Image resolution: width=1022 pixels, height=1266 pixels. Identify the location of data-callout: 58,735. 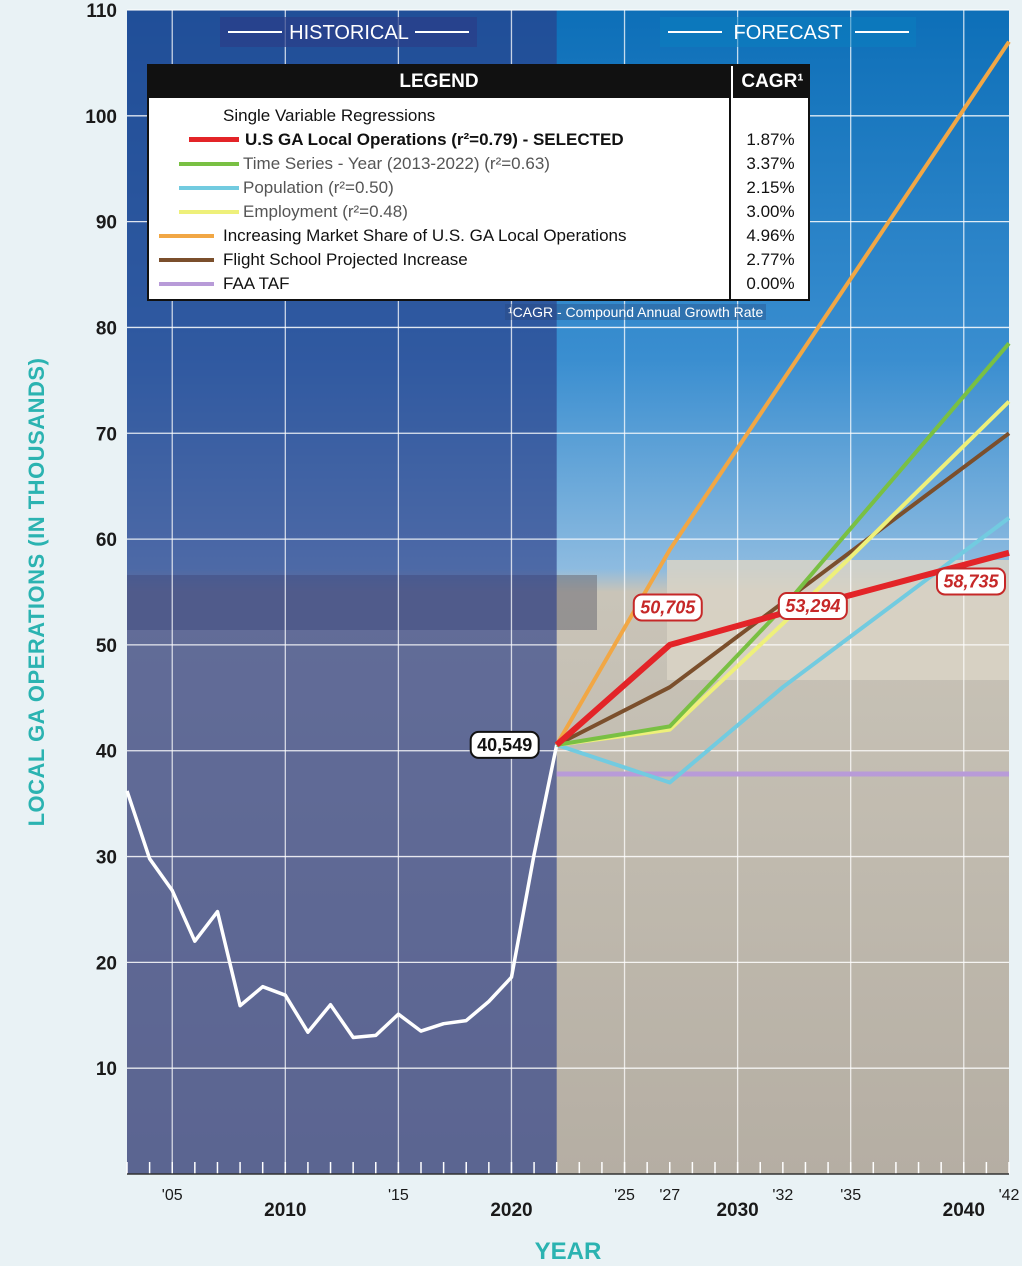
(971, 581).